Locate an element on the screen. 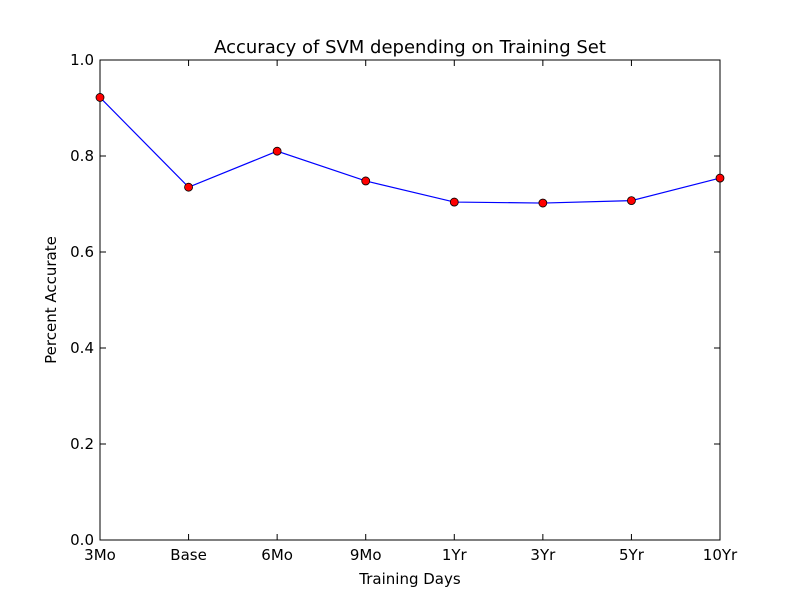  y-tick-label: 0.4 is located at coordinates (82, 348).